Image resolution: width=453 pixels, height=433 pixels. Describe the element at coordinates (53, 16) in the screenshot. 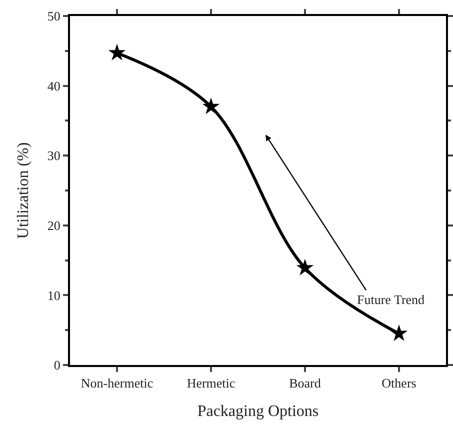

I see `y-tick-label: 50` at that location.